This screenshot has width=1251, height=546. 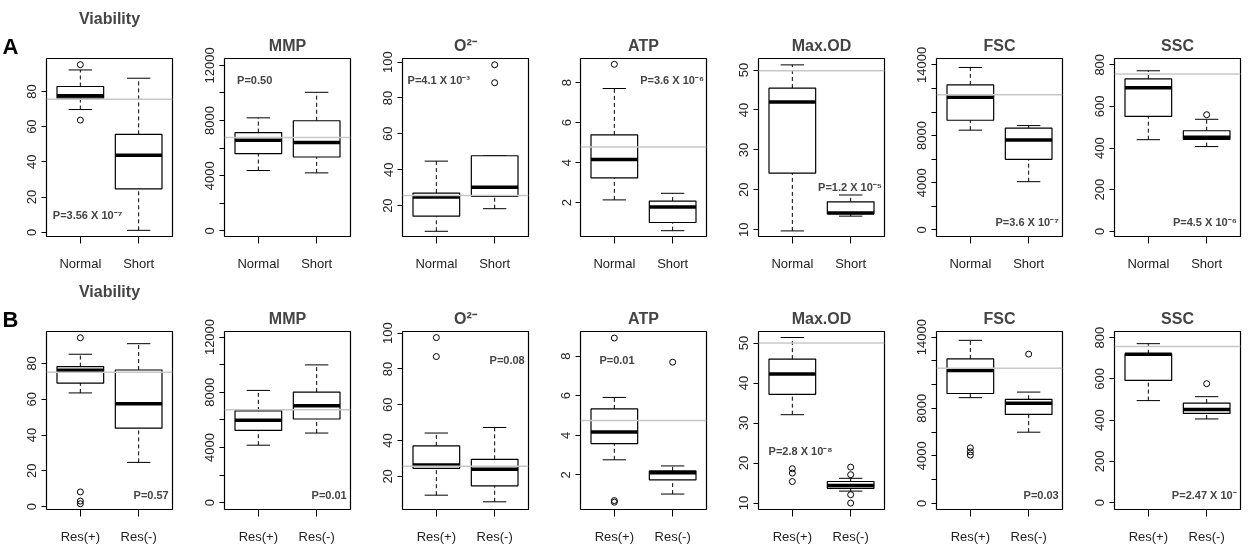 I want to click on y-tick-label: 800, so click(x=1100, y=64).